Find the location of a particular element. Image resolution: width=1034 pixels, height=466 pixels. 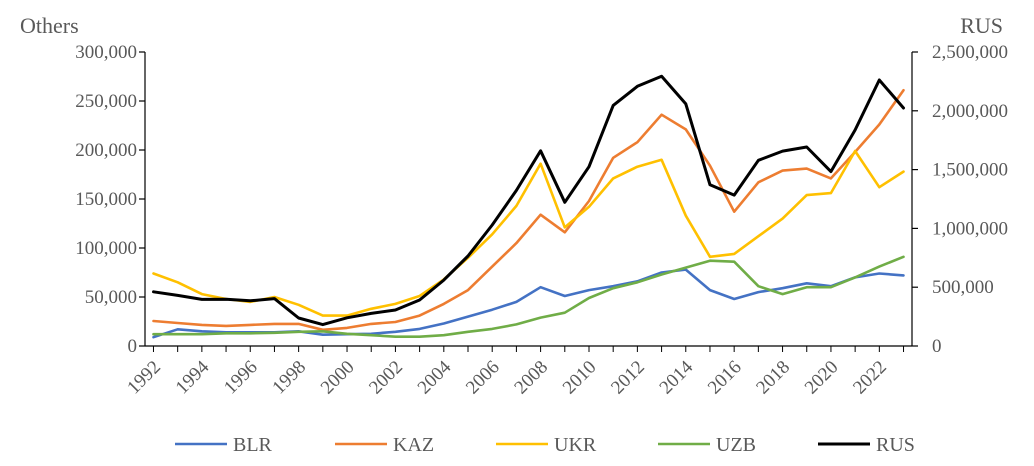

legend-label-uzb: UZB is located at coordinates (736, 445).